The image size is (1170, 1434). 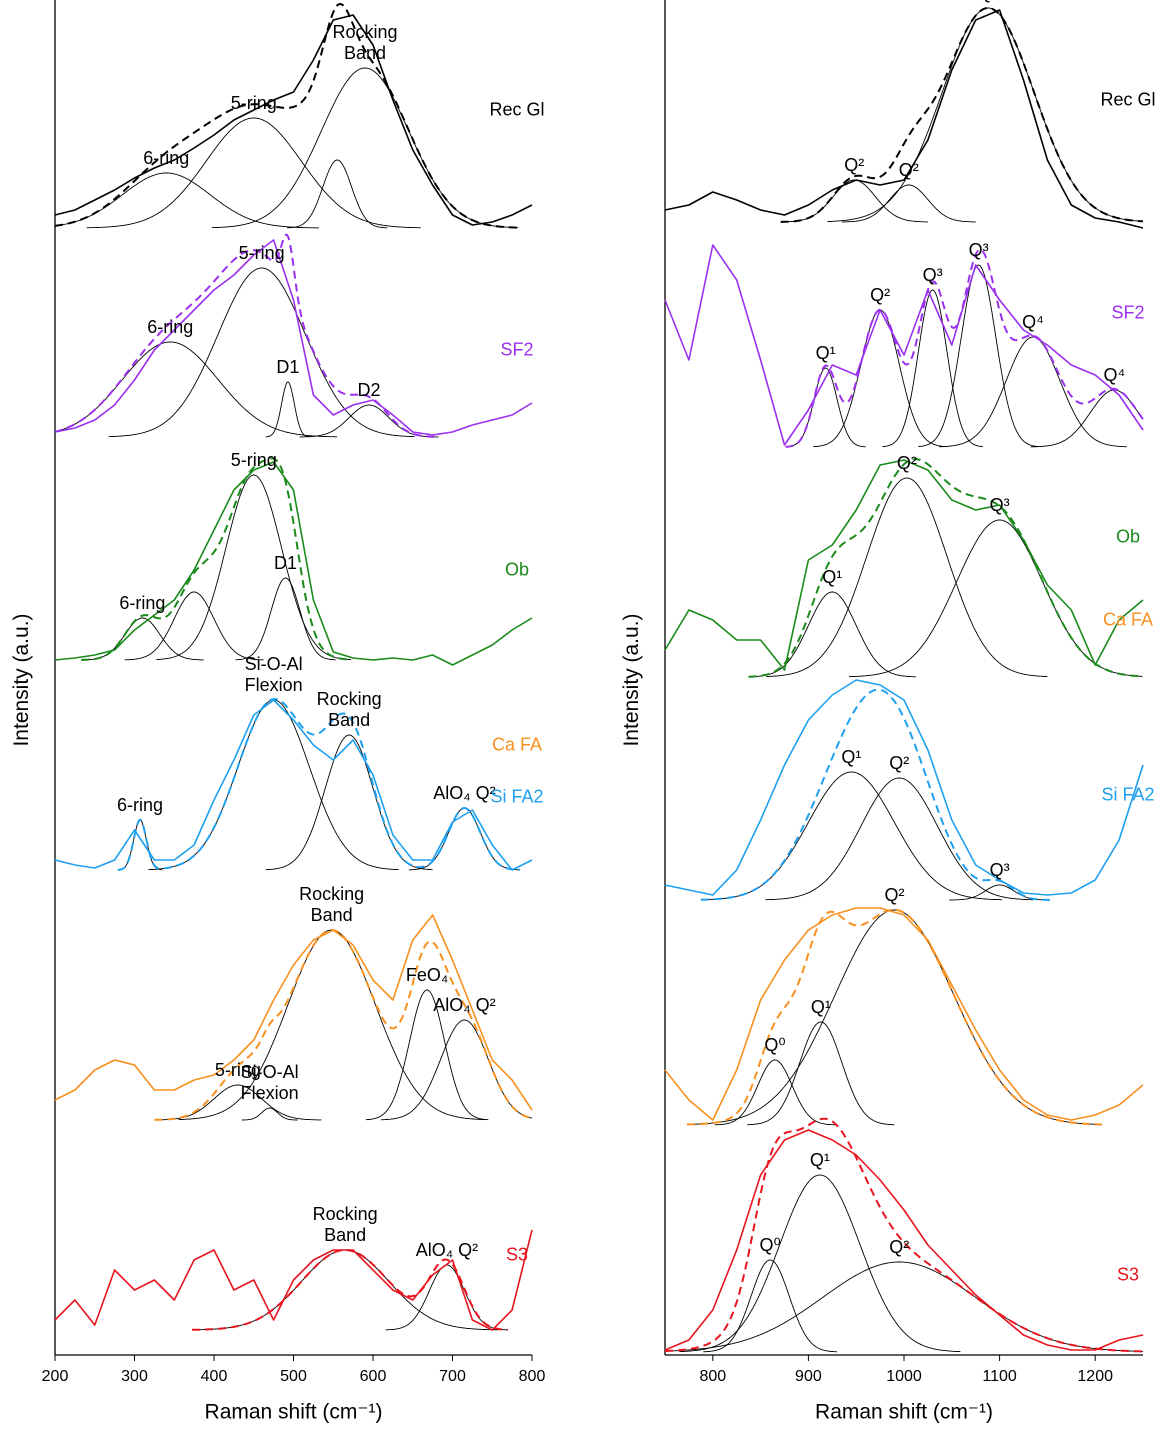 What do you see at coordinates (373, 1376) in the screenshot?
I see `x-tick-label: 600` at bounding box center [373, 1376].